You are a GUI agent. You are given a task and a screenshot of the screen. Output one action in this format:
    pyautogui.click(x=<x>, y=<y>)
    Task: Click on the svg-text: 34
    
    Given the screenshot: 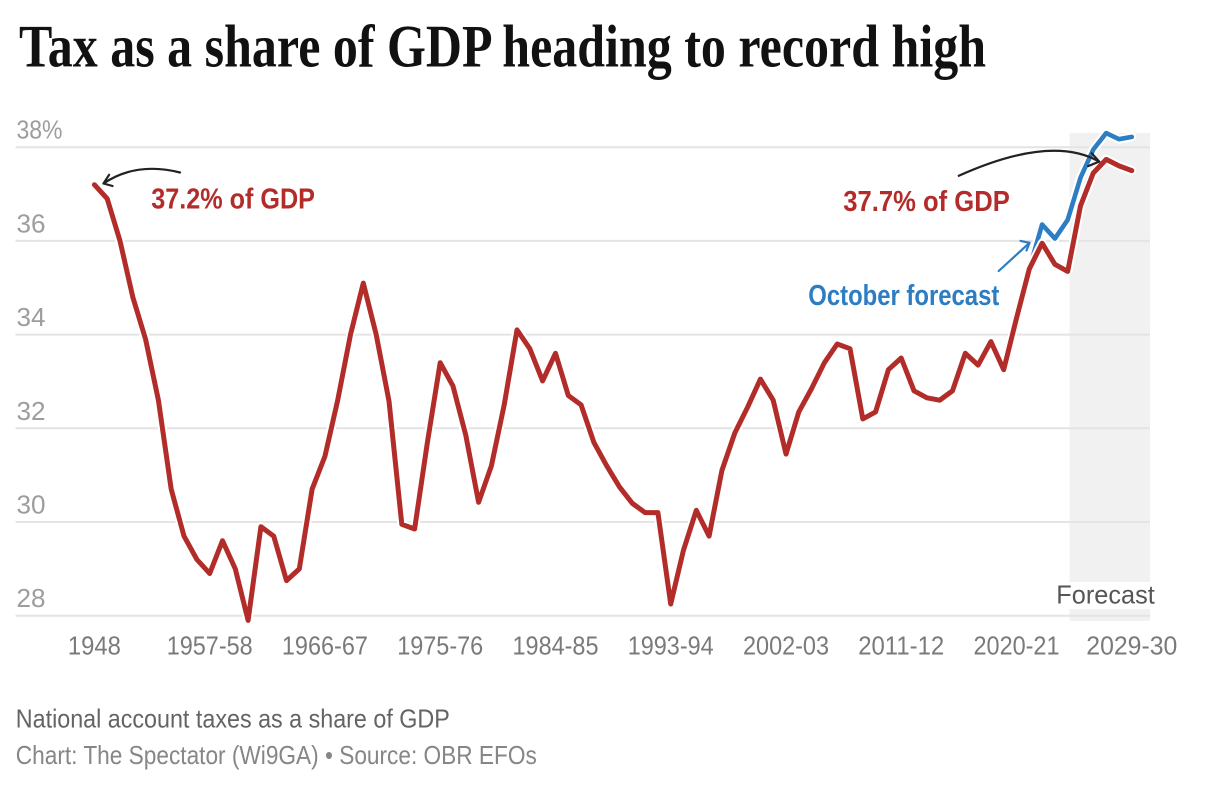 What is the action you would take?
    pyautogui.click(x=31, y=317)
    